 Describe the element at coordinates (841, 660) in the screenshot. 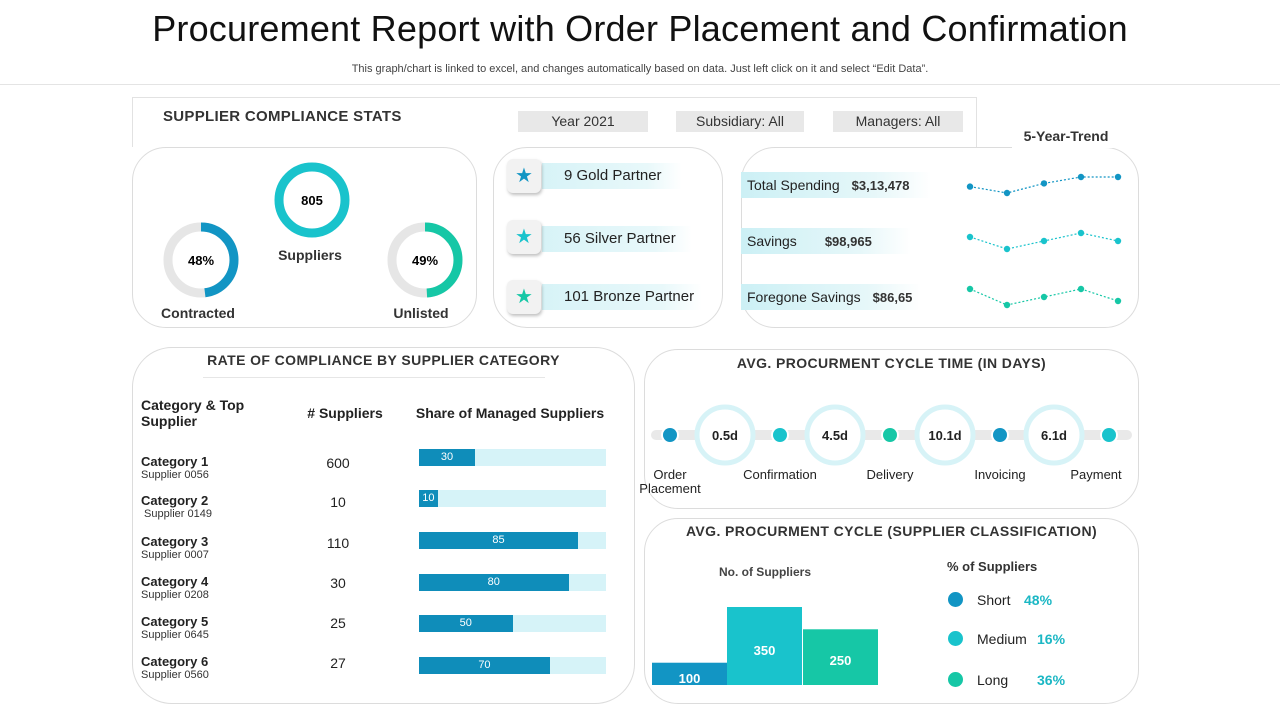

I see `class-bar-label: 250` at that location.